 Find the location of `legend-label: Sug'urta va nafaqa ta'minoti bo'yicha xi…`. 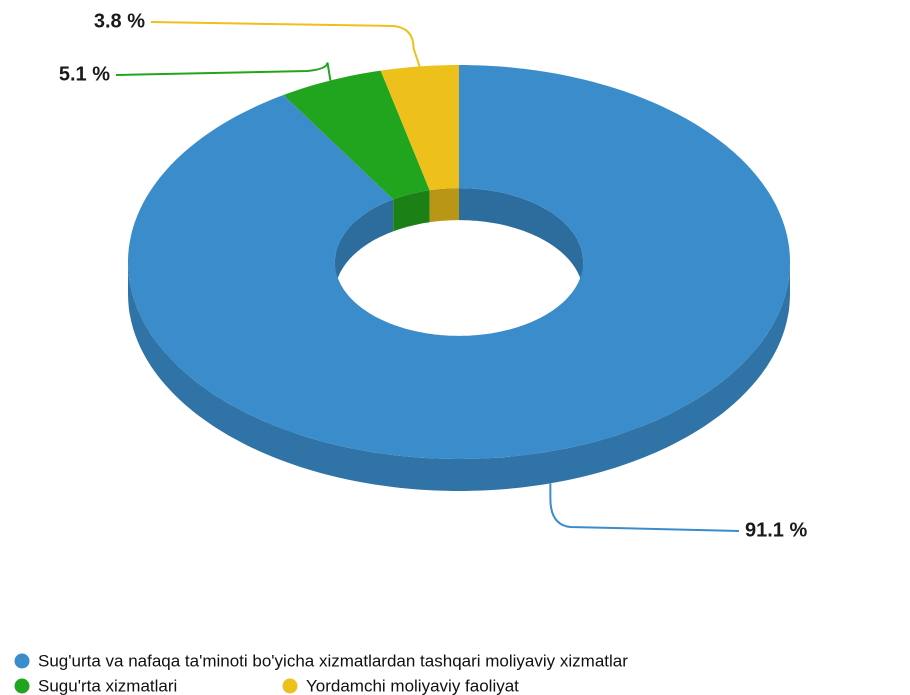

legend-label: Sug'urta va nafaqa ta'minoti bo'yicha xi… is located at coordinates (333, 660).